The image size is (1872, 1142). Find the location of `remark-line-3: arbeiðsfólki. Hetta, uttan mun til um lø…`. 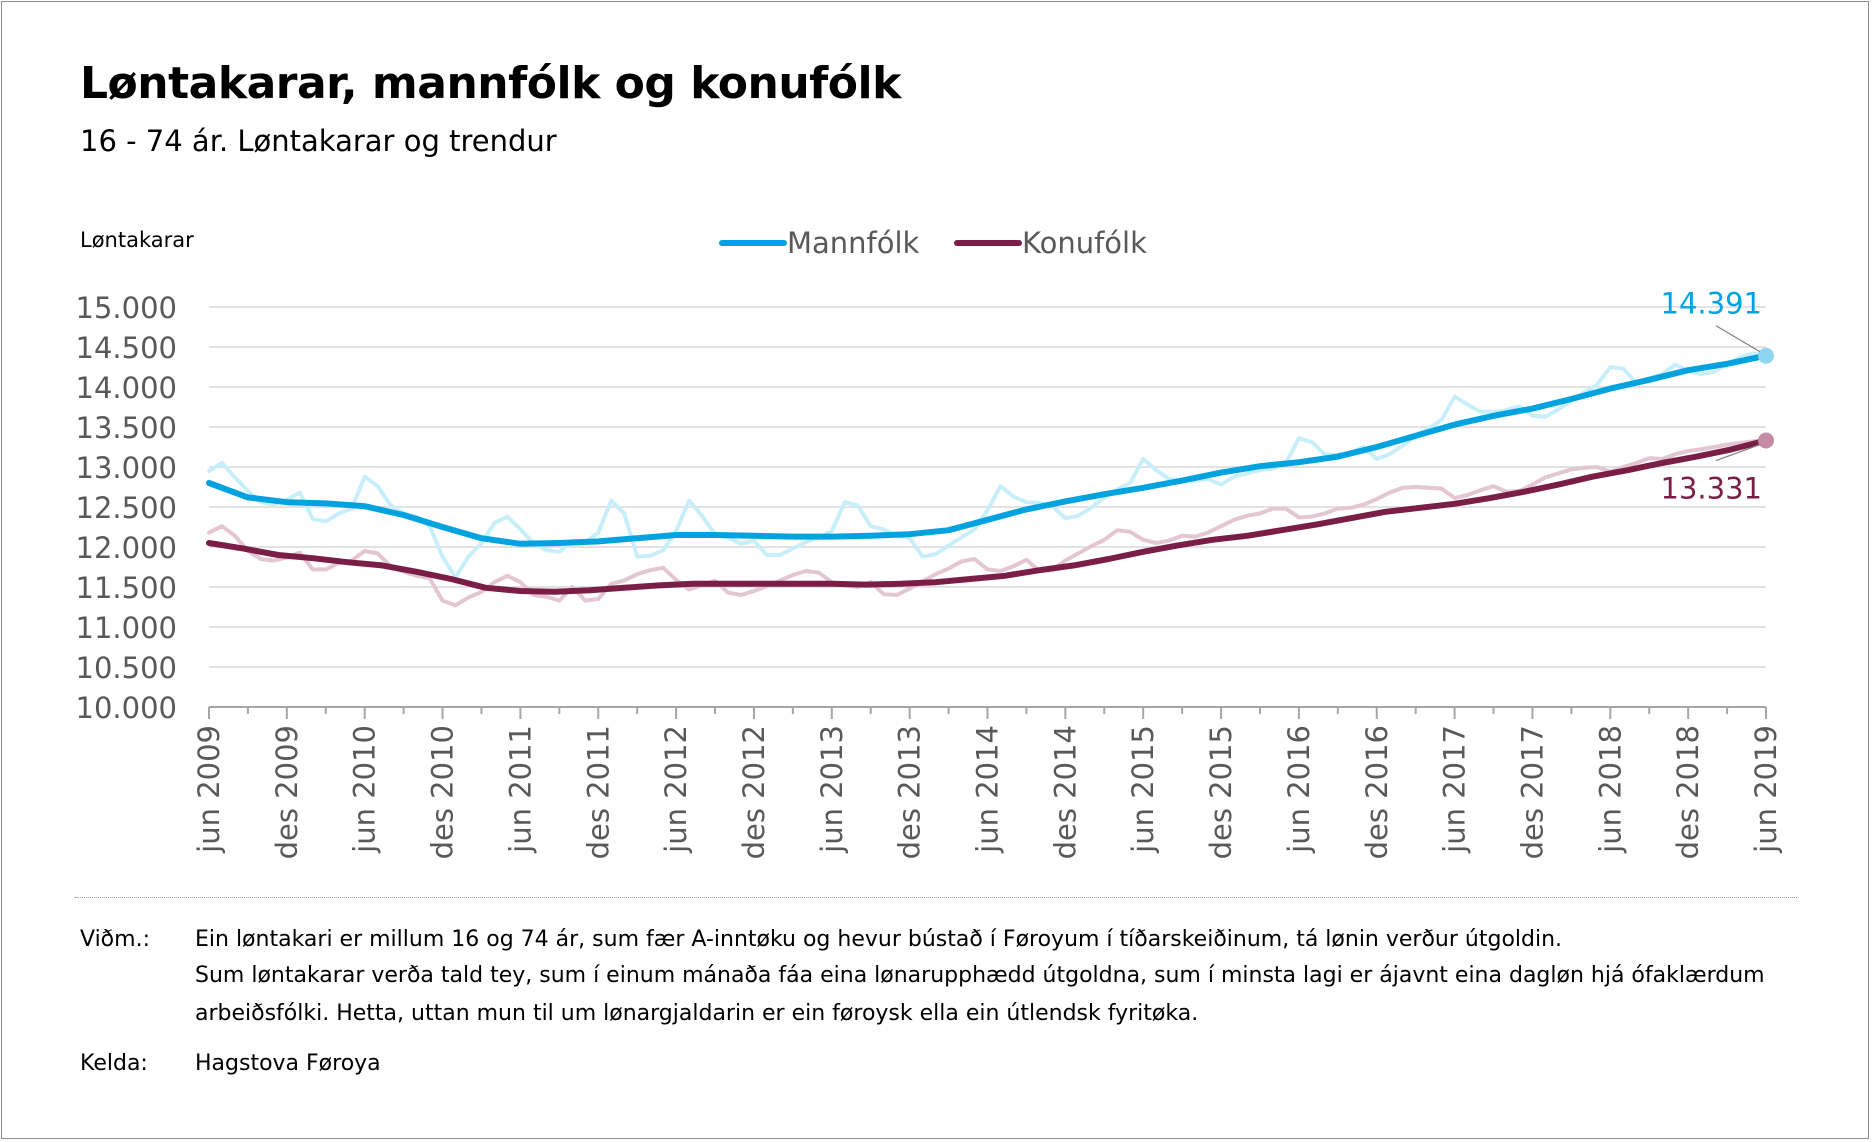

remark-line-3: arbeiðsfólki. Hetta, uttan mun til um lø… is located at coordinates (697, 1013).